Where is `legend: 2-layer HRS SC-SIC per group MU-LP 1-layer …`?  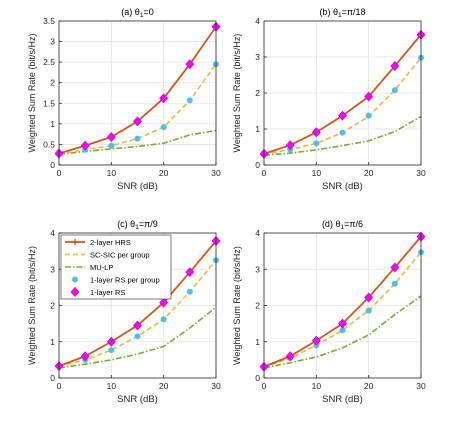
legend: 2-layer HRS SC-SIC per group MU-LP 1-layer … is located at coordinates (116, 267).